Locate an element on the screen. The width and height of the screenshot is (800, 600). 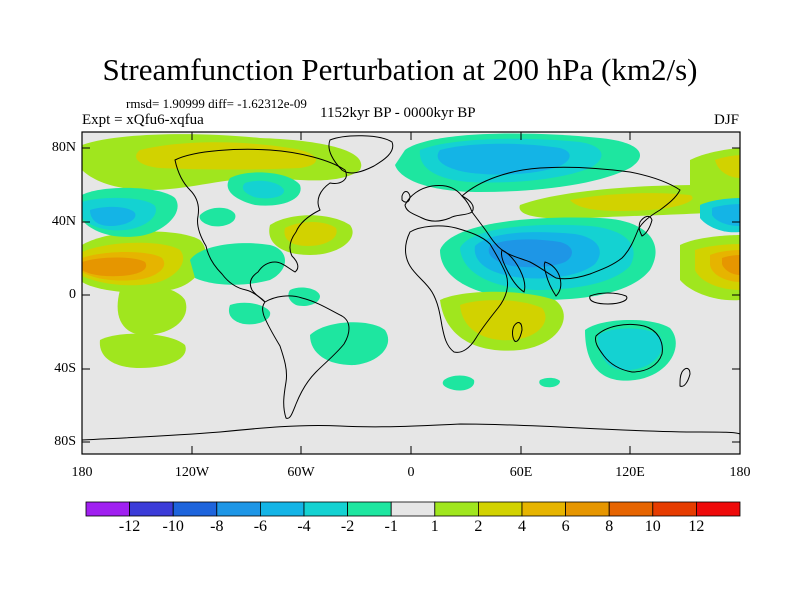
season-label: DJF is located at coordinates (727, 120).